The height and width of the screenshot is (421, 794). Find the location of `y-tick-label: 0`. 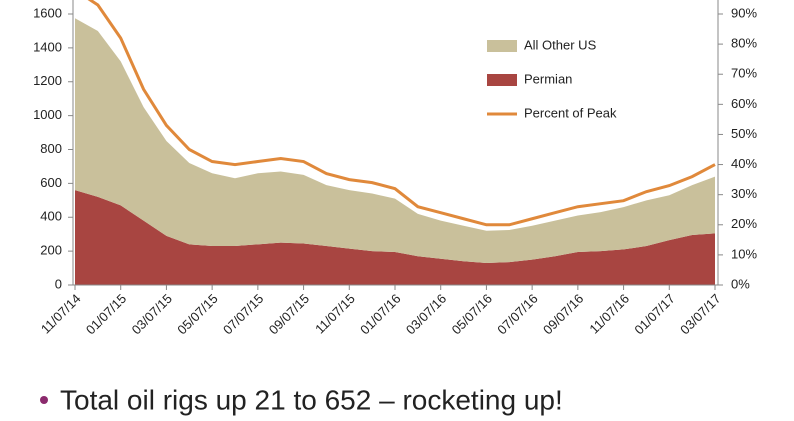

y-tick-label: 0 is located at coordinates (58, 283).